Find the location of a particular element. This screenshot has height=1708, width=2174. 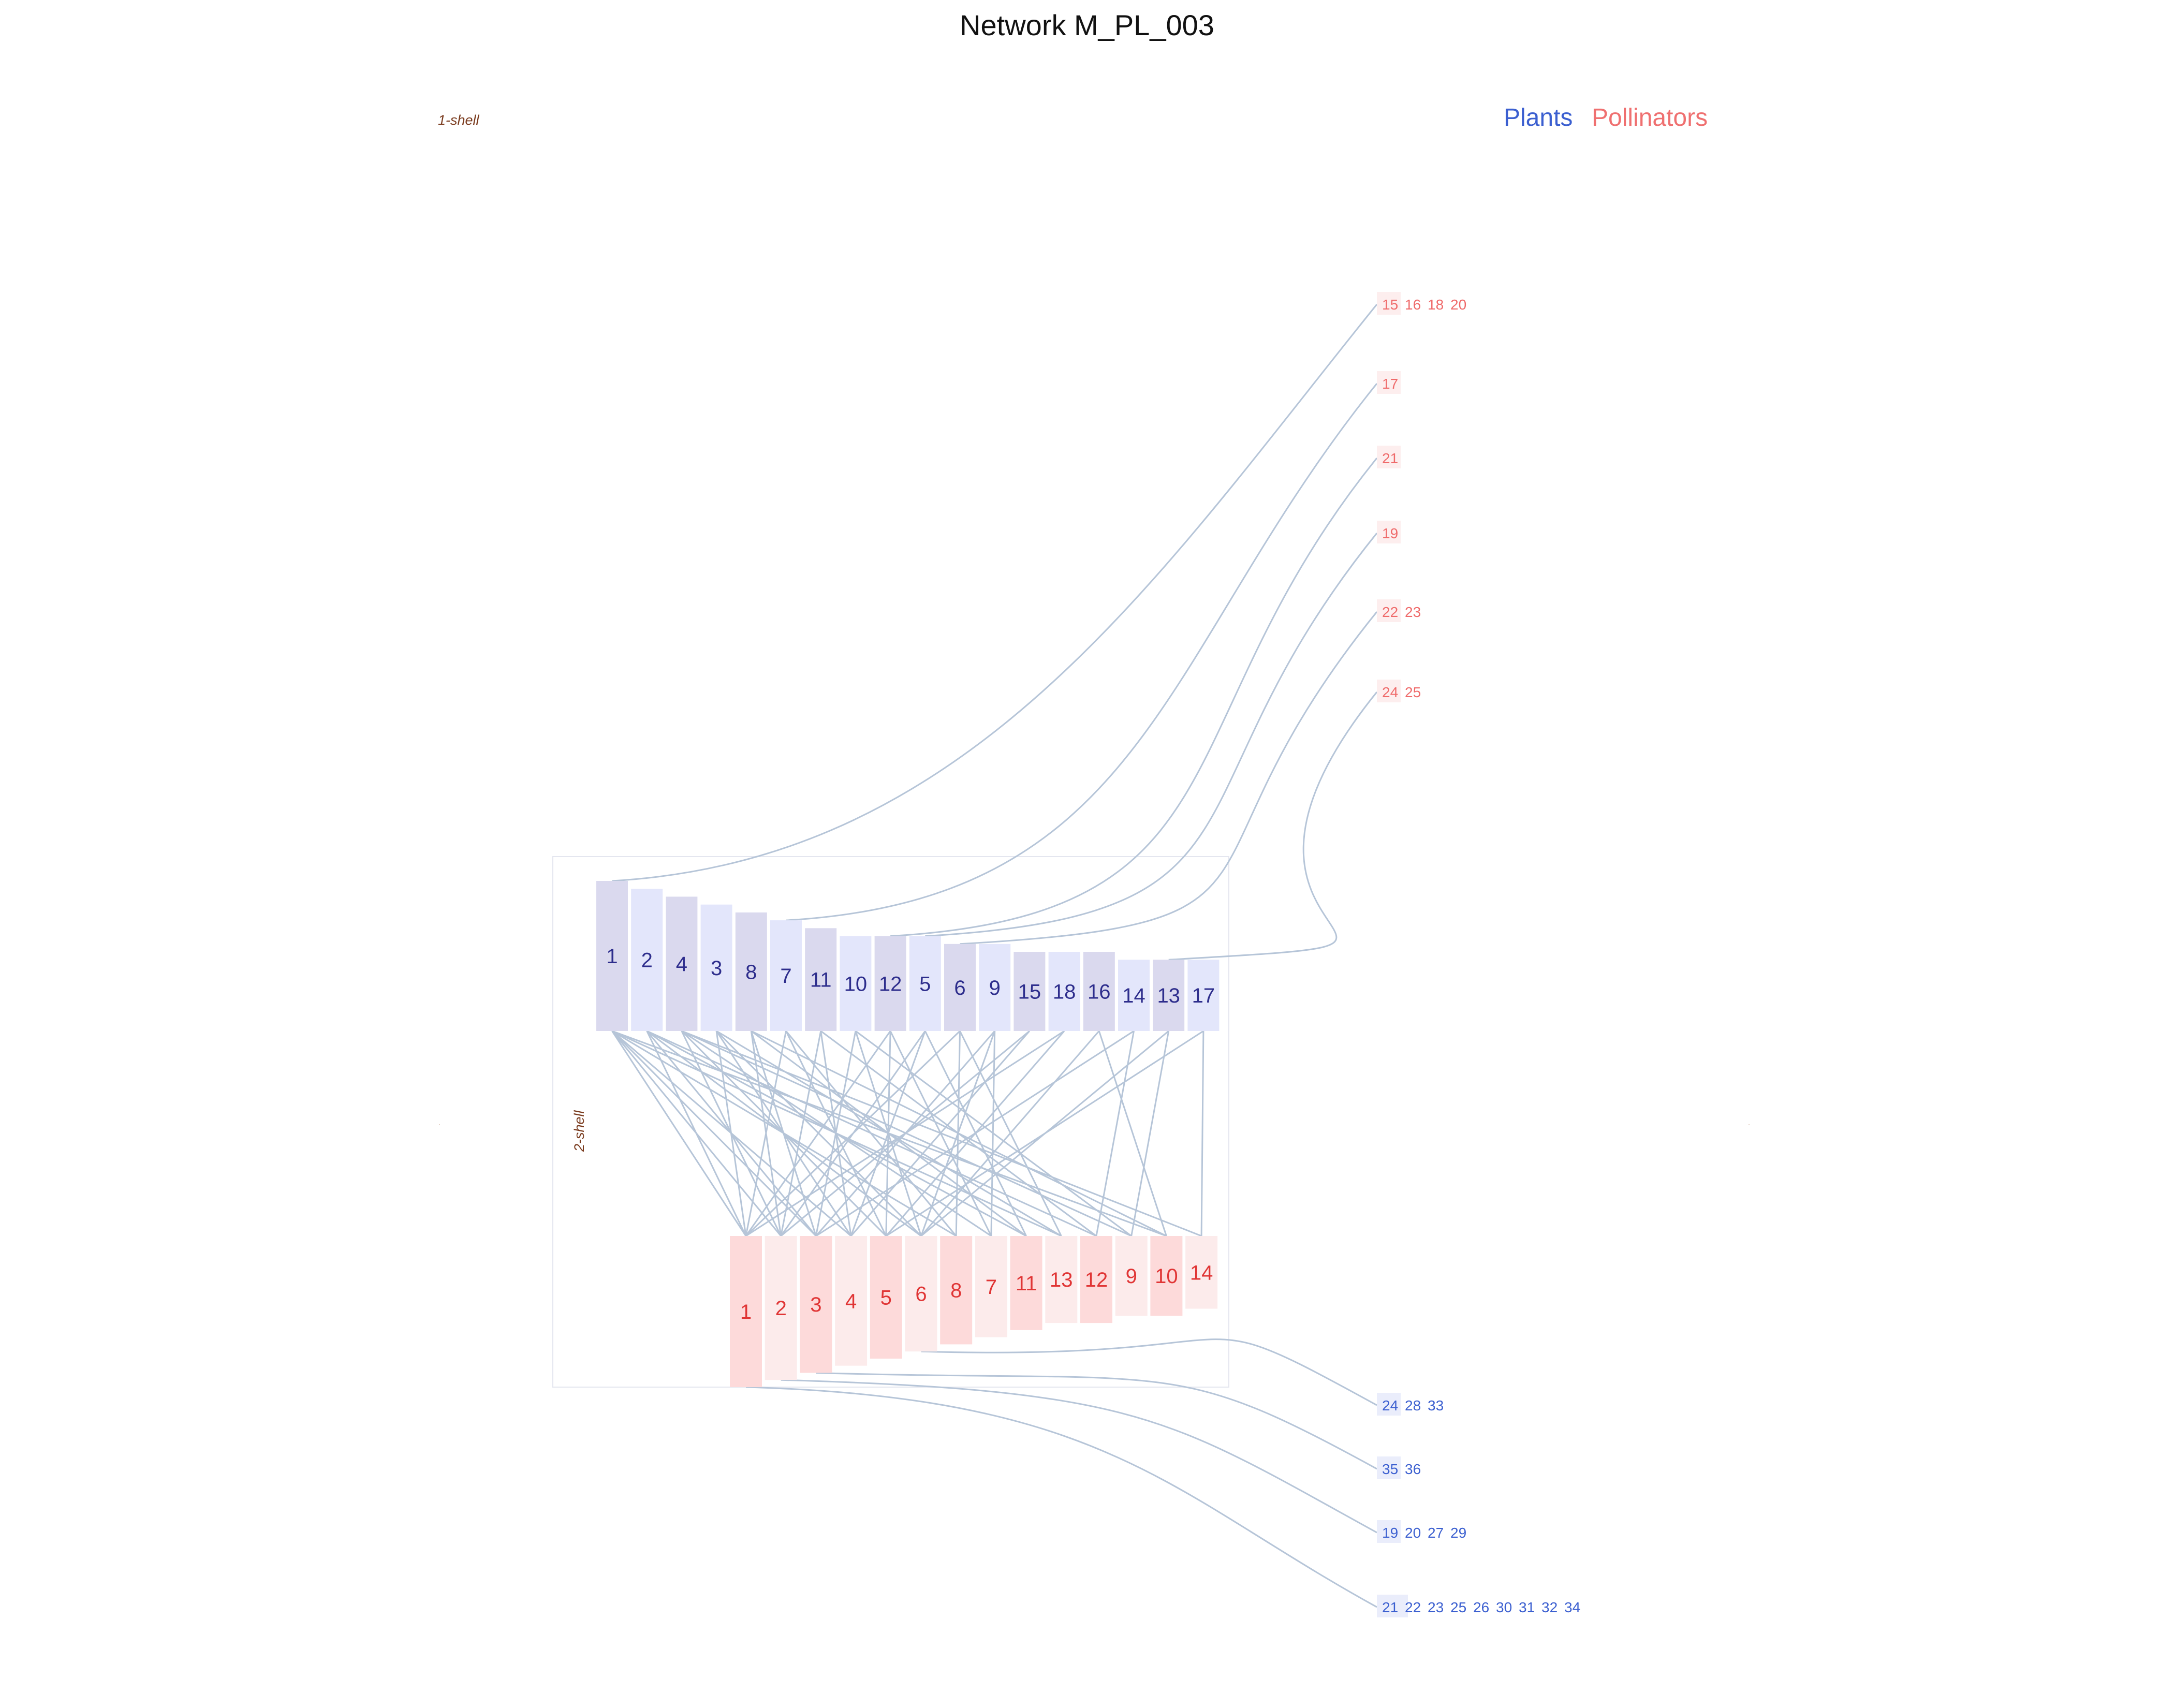

pollinator-node-label: 11 is located at coordinates (1026, 1283).